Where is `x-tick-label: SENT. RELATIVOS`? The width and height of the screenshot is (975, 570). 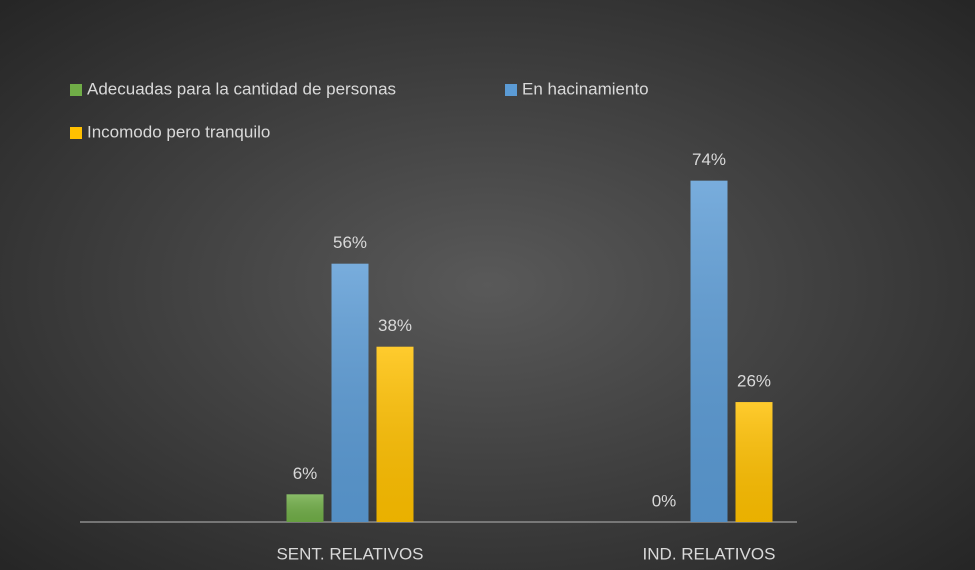 x-tick-label: SENT. RELATIVOS is located at coordinates (349, 553).